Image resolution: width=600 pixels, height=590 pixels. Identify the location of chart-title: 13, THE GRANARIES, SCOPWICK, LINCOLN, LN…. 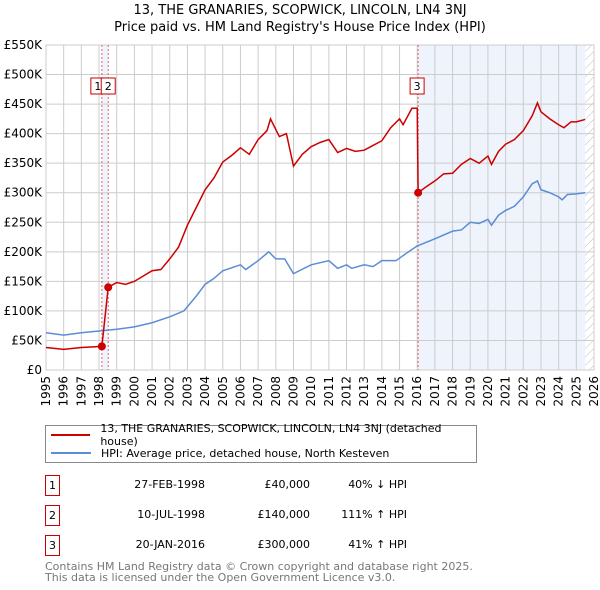
(300, 10).